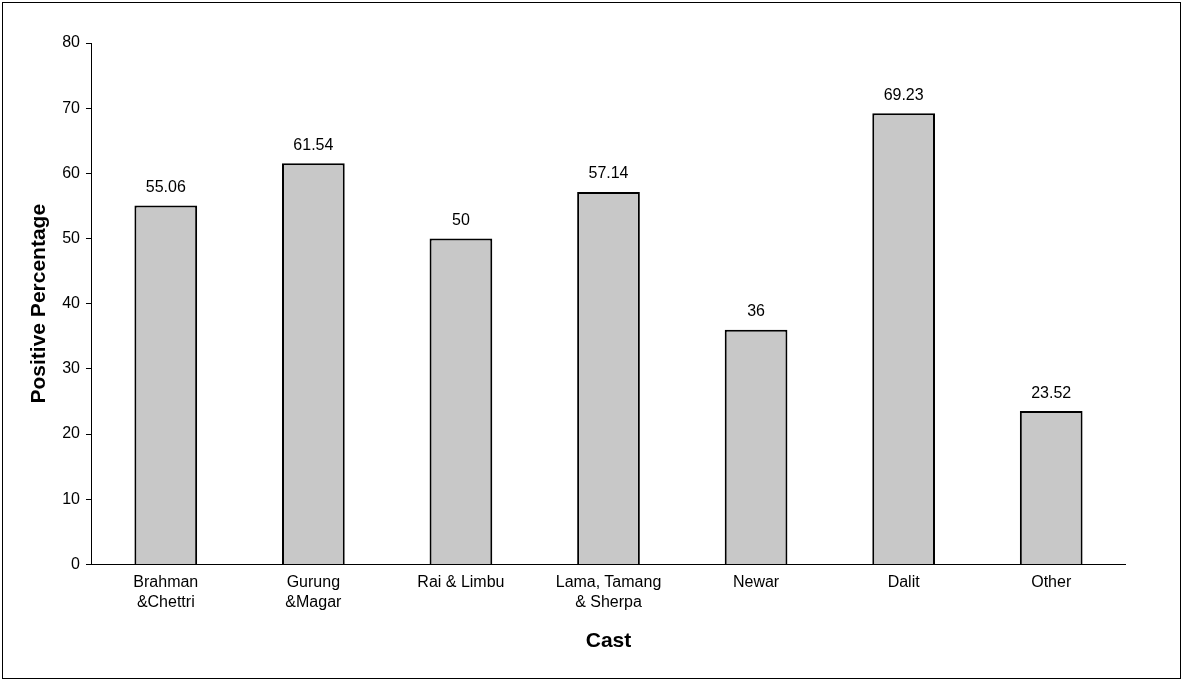 The height and width of the screenshot is (681, 1183). What do you see at coordinates (71, 42) in the screenshot?
I see `y-tick-label: 80` at bounding box center [71, 42].